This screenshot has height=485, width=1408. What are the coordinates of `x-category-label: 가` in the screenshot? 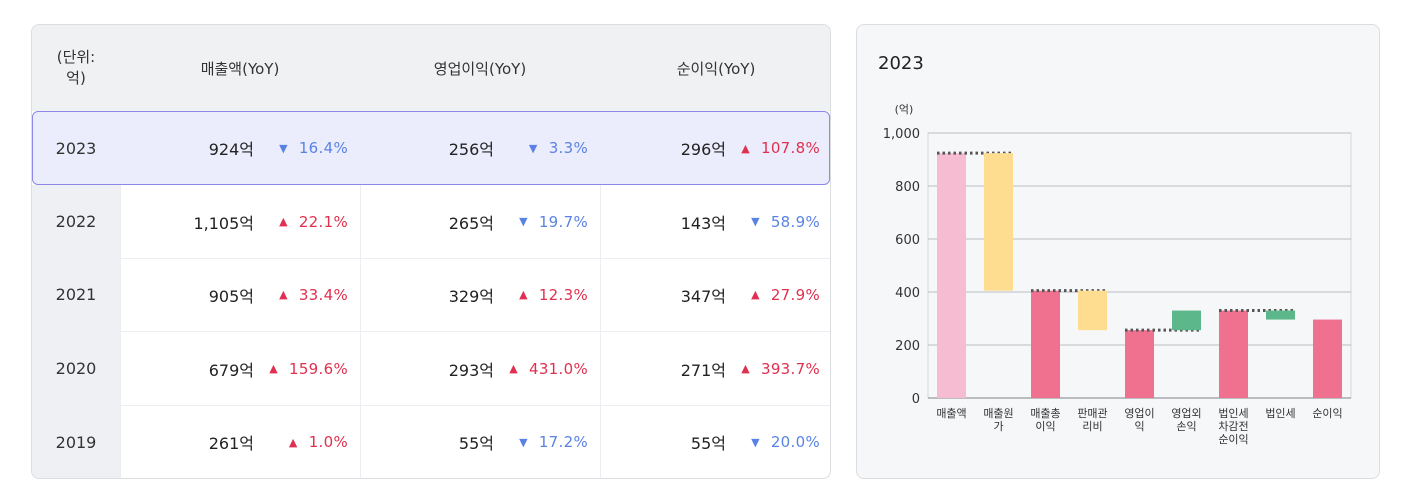 It's located at (998, 426).